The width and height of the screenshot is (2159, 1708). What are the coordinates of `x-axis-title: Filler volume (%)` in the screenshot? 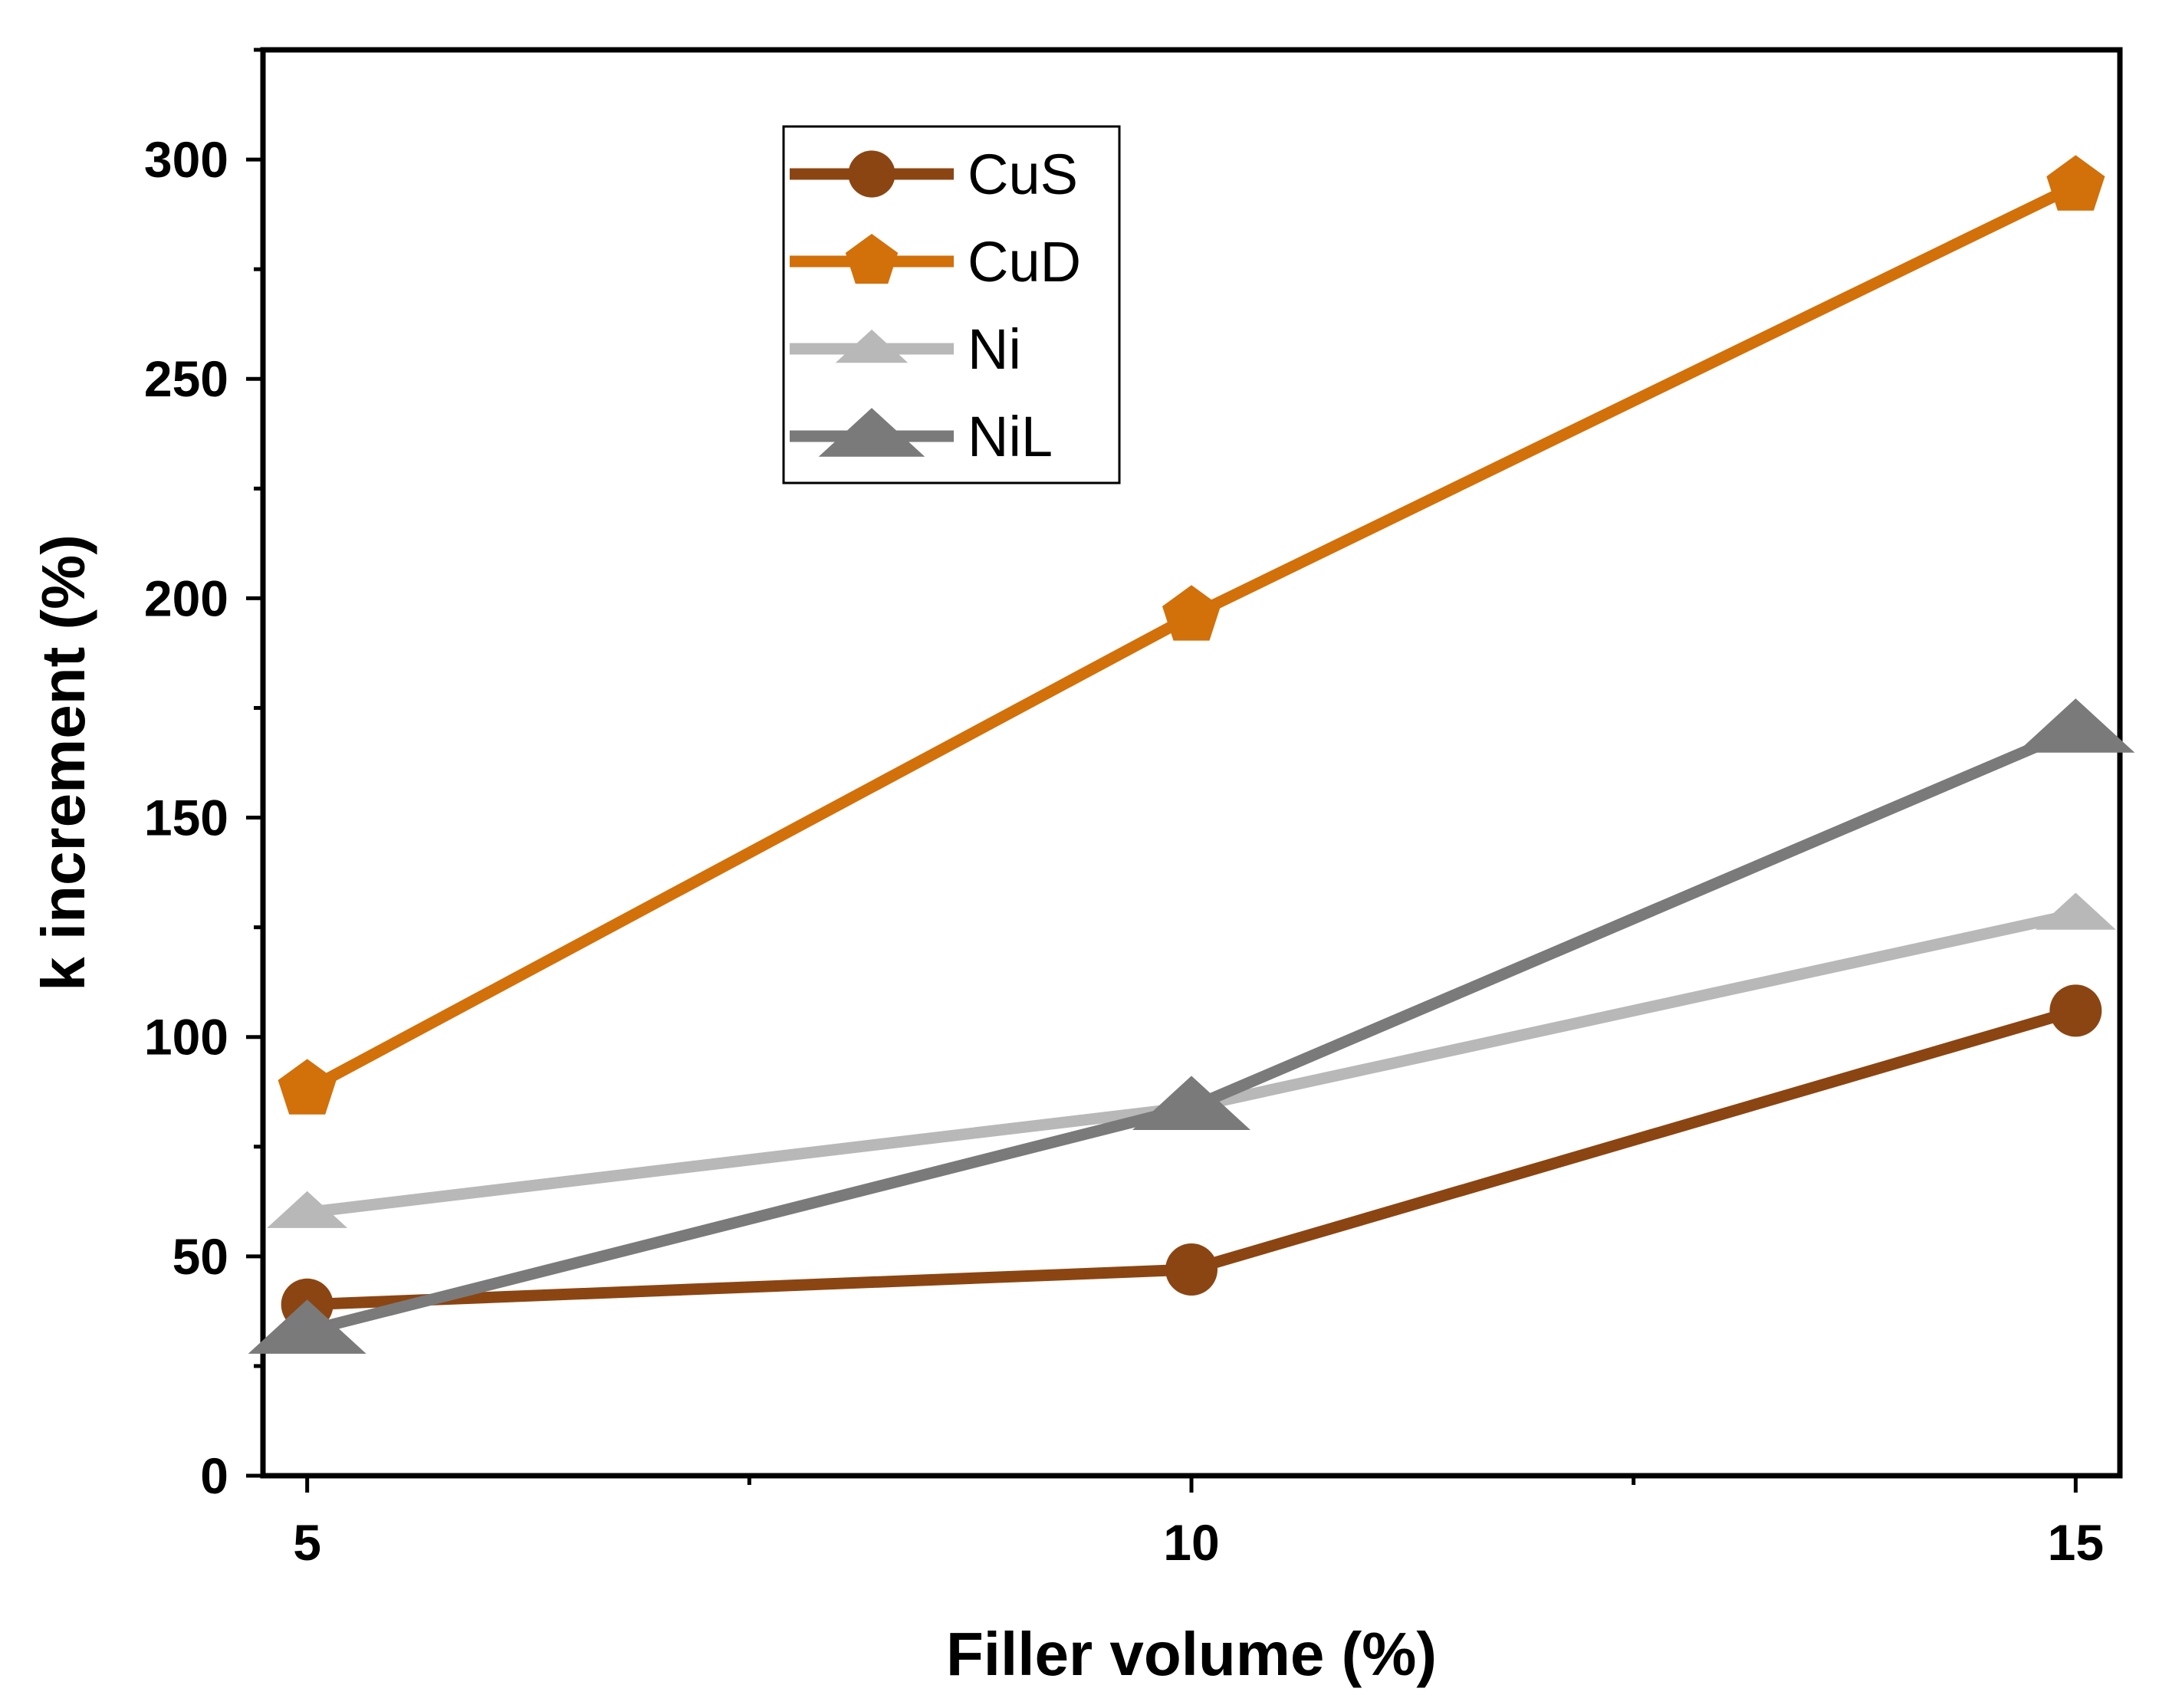 It's located at (1191, 1654).